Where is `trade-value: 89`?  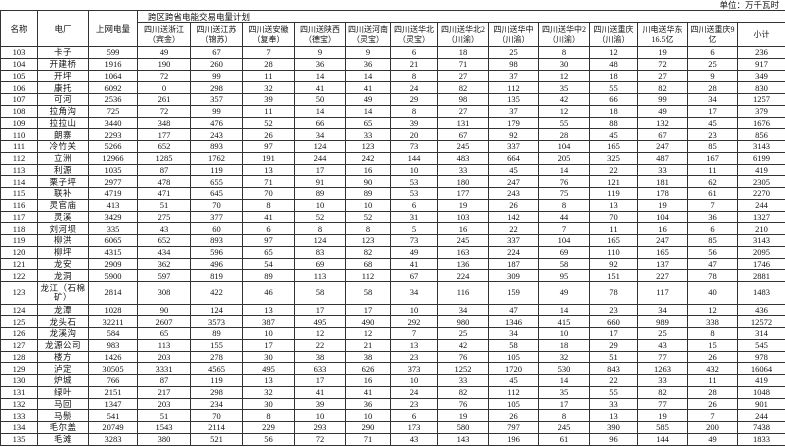 trade-value: 89 is located at coordinates (320, 193).